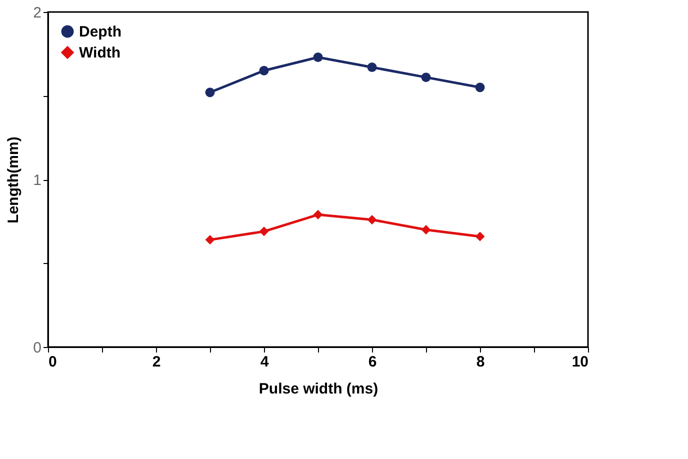  Describe the element at coordinates (372, 362) in the screenshot. I see `x-tick-label: 6` at that location.